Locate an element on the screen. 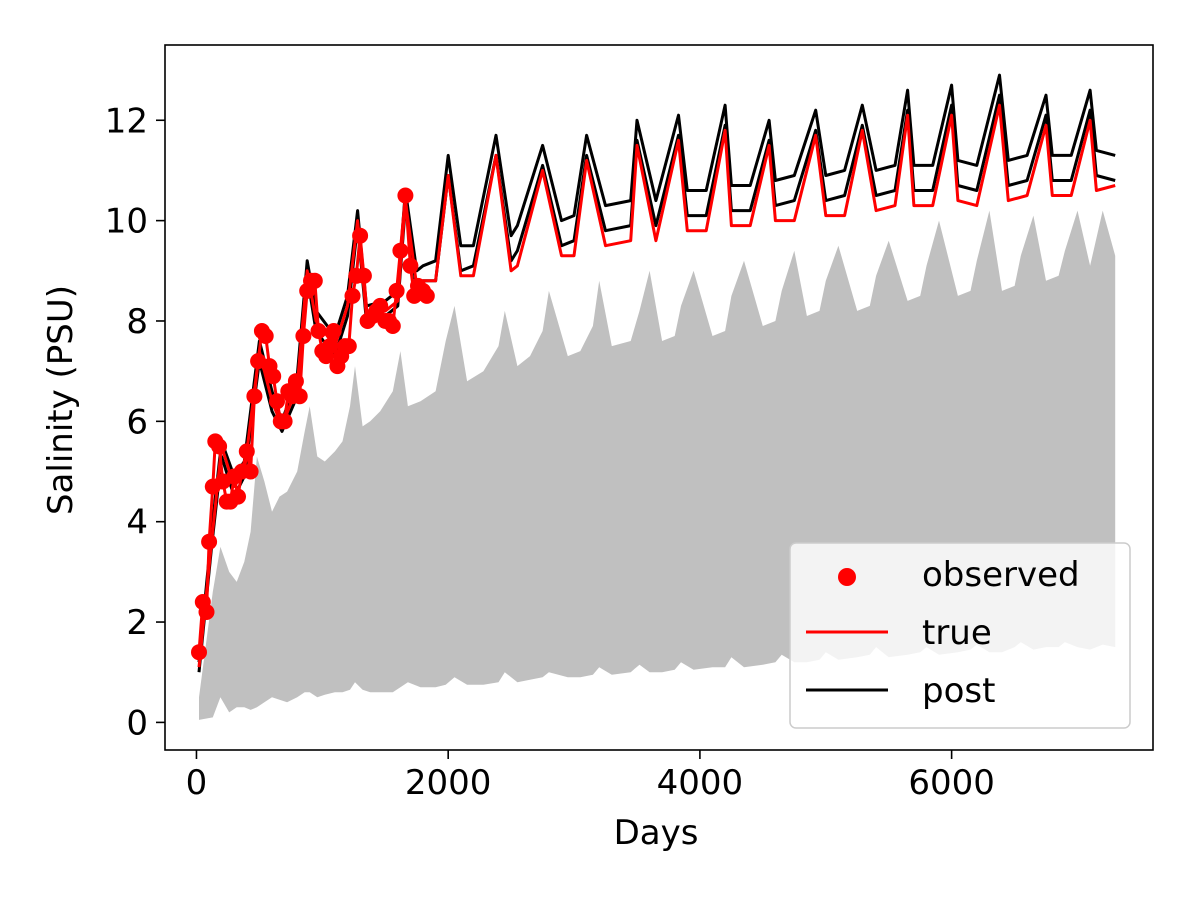 This screenshot has height=897, width=1196. legend-box is located at coordinates (960, 635).